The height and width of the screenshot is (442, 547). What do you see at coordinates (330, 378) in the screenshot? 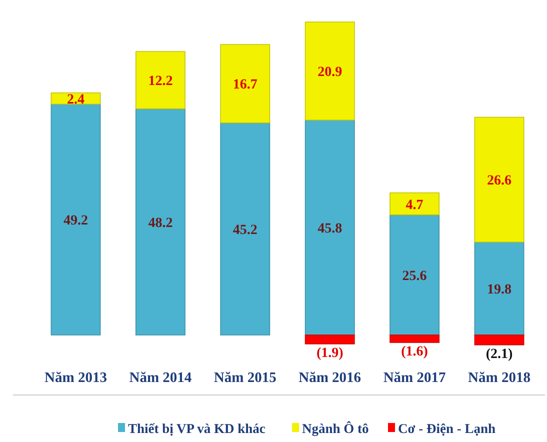
I see `x-tick-label: Năm 2016` at bounding box center [330, 378].